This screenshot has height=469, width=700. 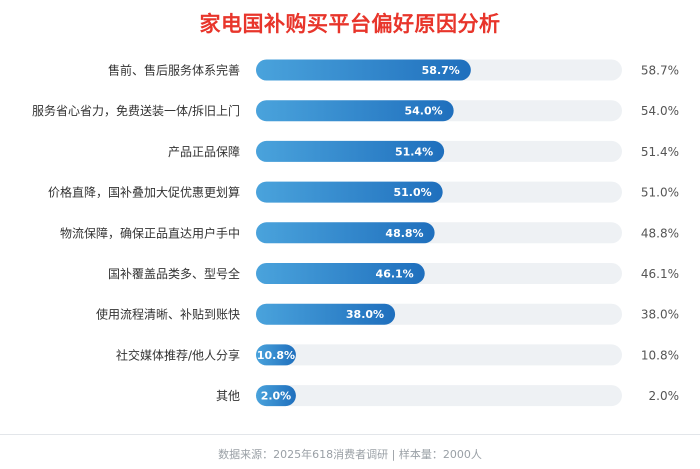 What do you see at coordinates (178, 354) in the screenshot?
I see `category-label: 社交媒体推荐/他人分享` at bounding box center [178, 354].